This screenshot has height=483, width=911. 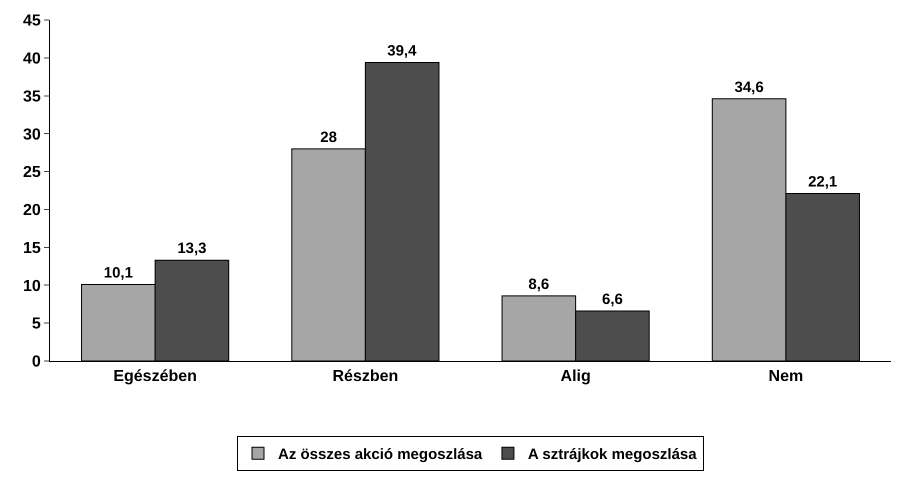 What do you see at coordinates (380, 455) in the screenshot?
I see `legend-label: Az összes akció megoszlása` at bounding box center [380, 455].